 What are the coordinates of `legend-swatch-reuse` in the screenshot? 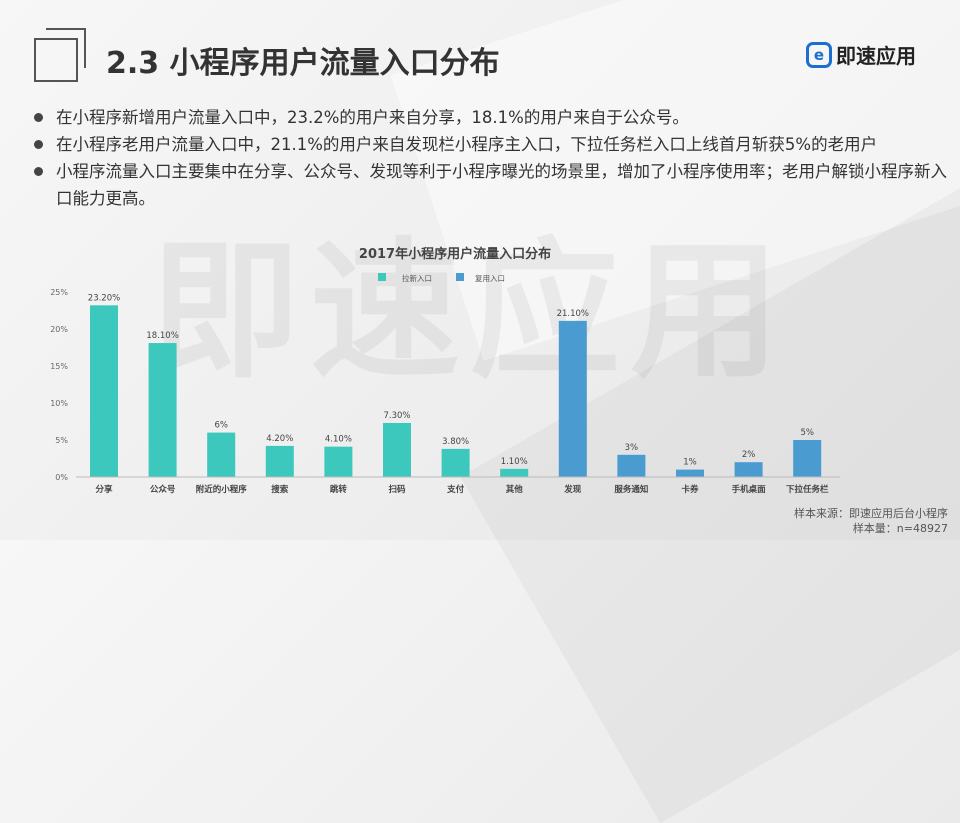 It's located at (460, 277).